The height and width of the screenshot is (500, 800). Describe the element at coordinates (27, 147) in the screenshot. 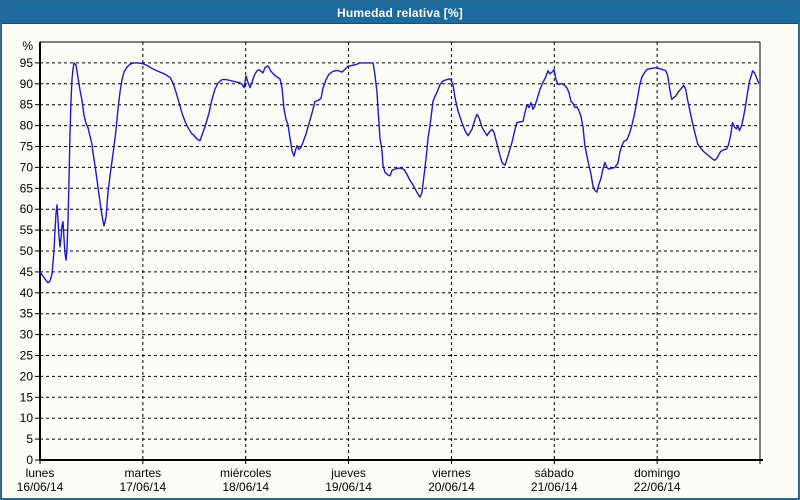

I see `y-tick-label: 75` at that location.